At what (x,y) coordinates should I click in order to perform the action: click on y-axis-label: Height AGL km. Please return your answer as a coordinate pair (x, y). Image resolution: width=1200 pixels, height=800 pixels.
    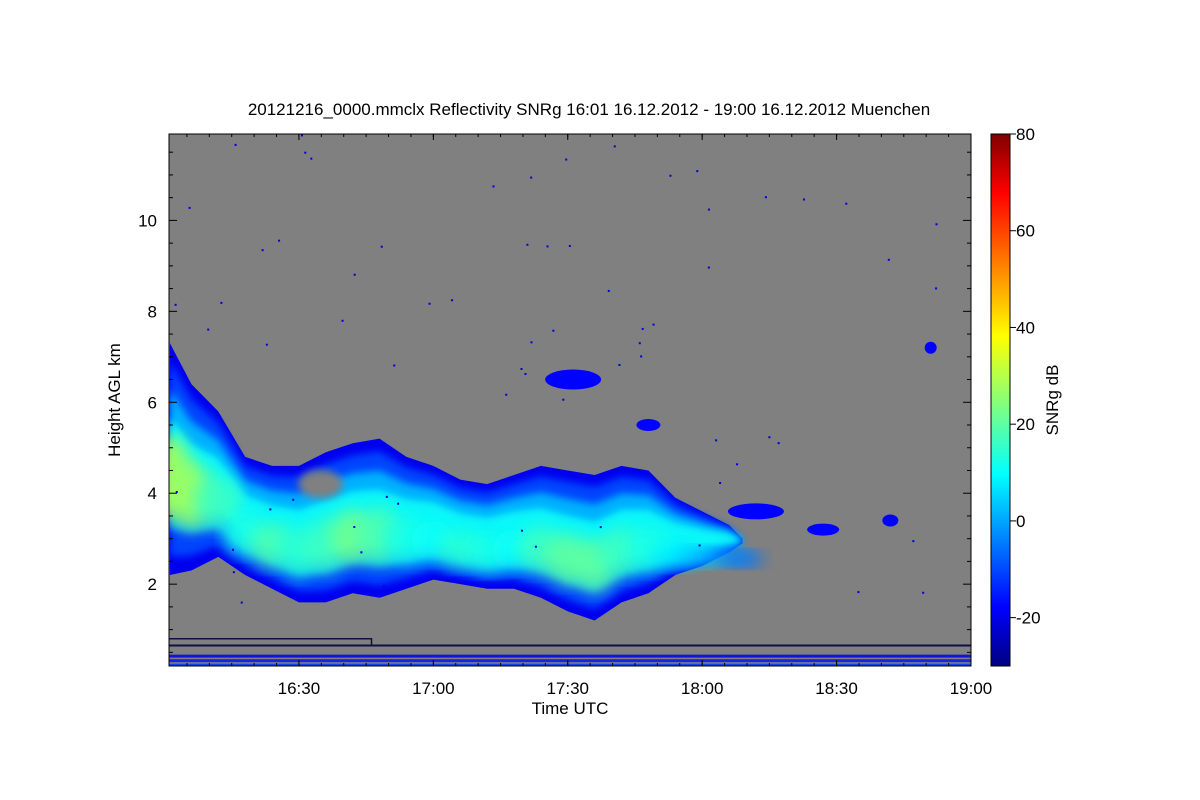
    Looking at the image, I should click on (114, 400).